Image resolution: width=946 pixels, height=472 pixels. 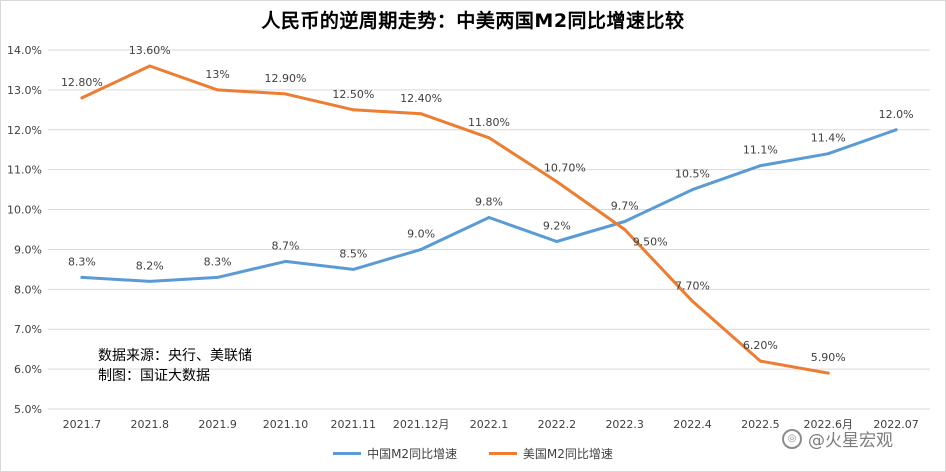 I want to click on data-label: 11.4%, so click(x=828, y=138).